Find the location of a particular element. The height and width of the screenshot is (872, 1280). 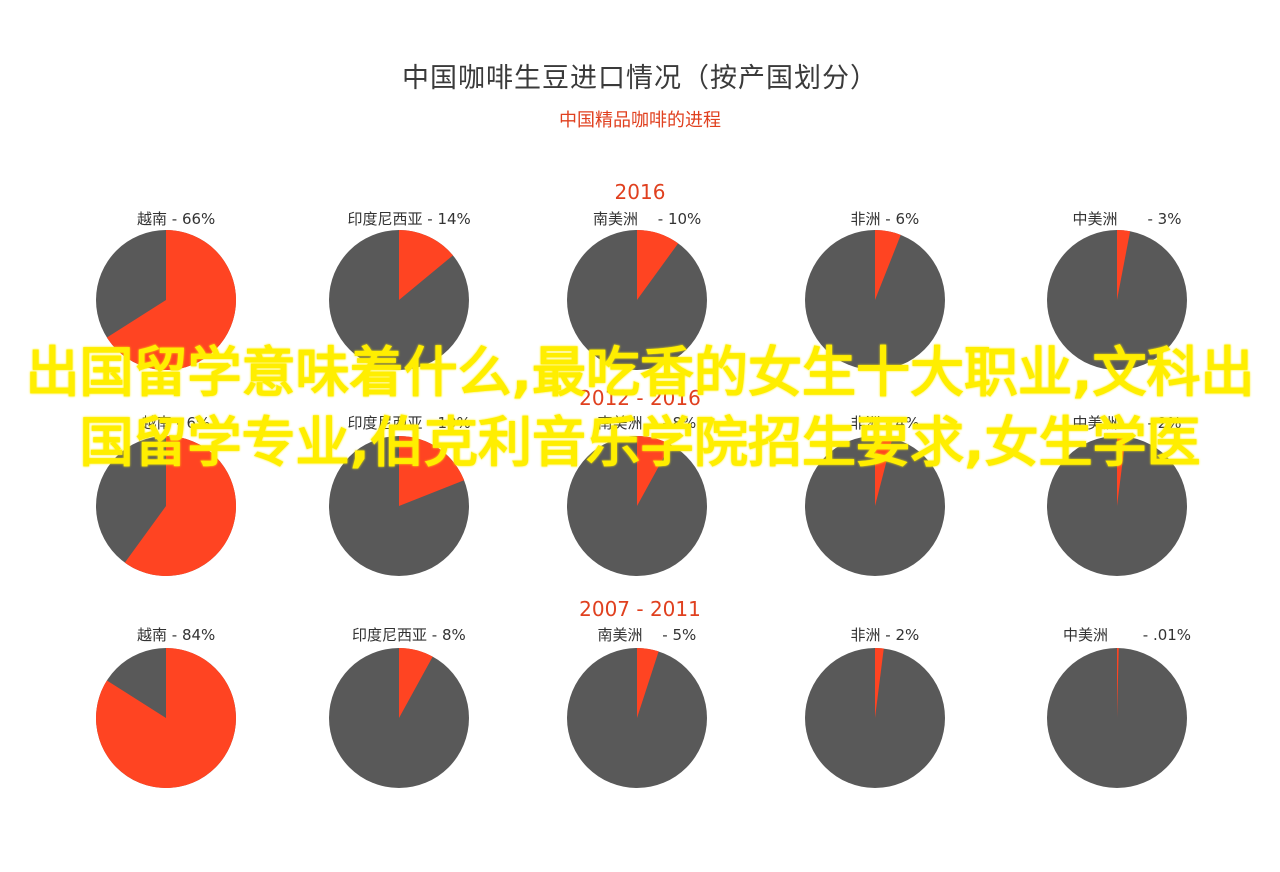

period-label: 2016 is located at coordinates (640, 192).